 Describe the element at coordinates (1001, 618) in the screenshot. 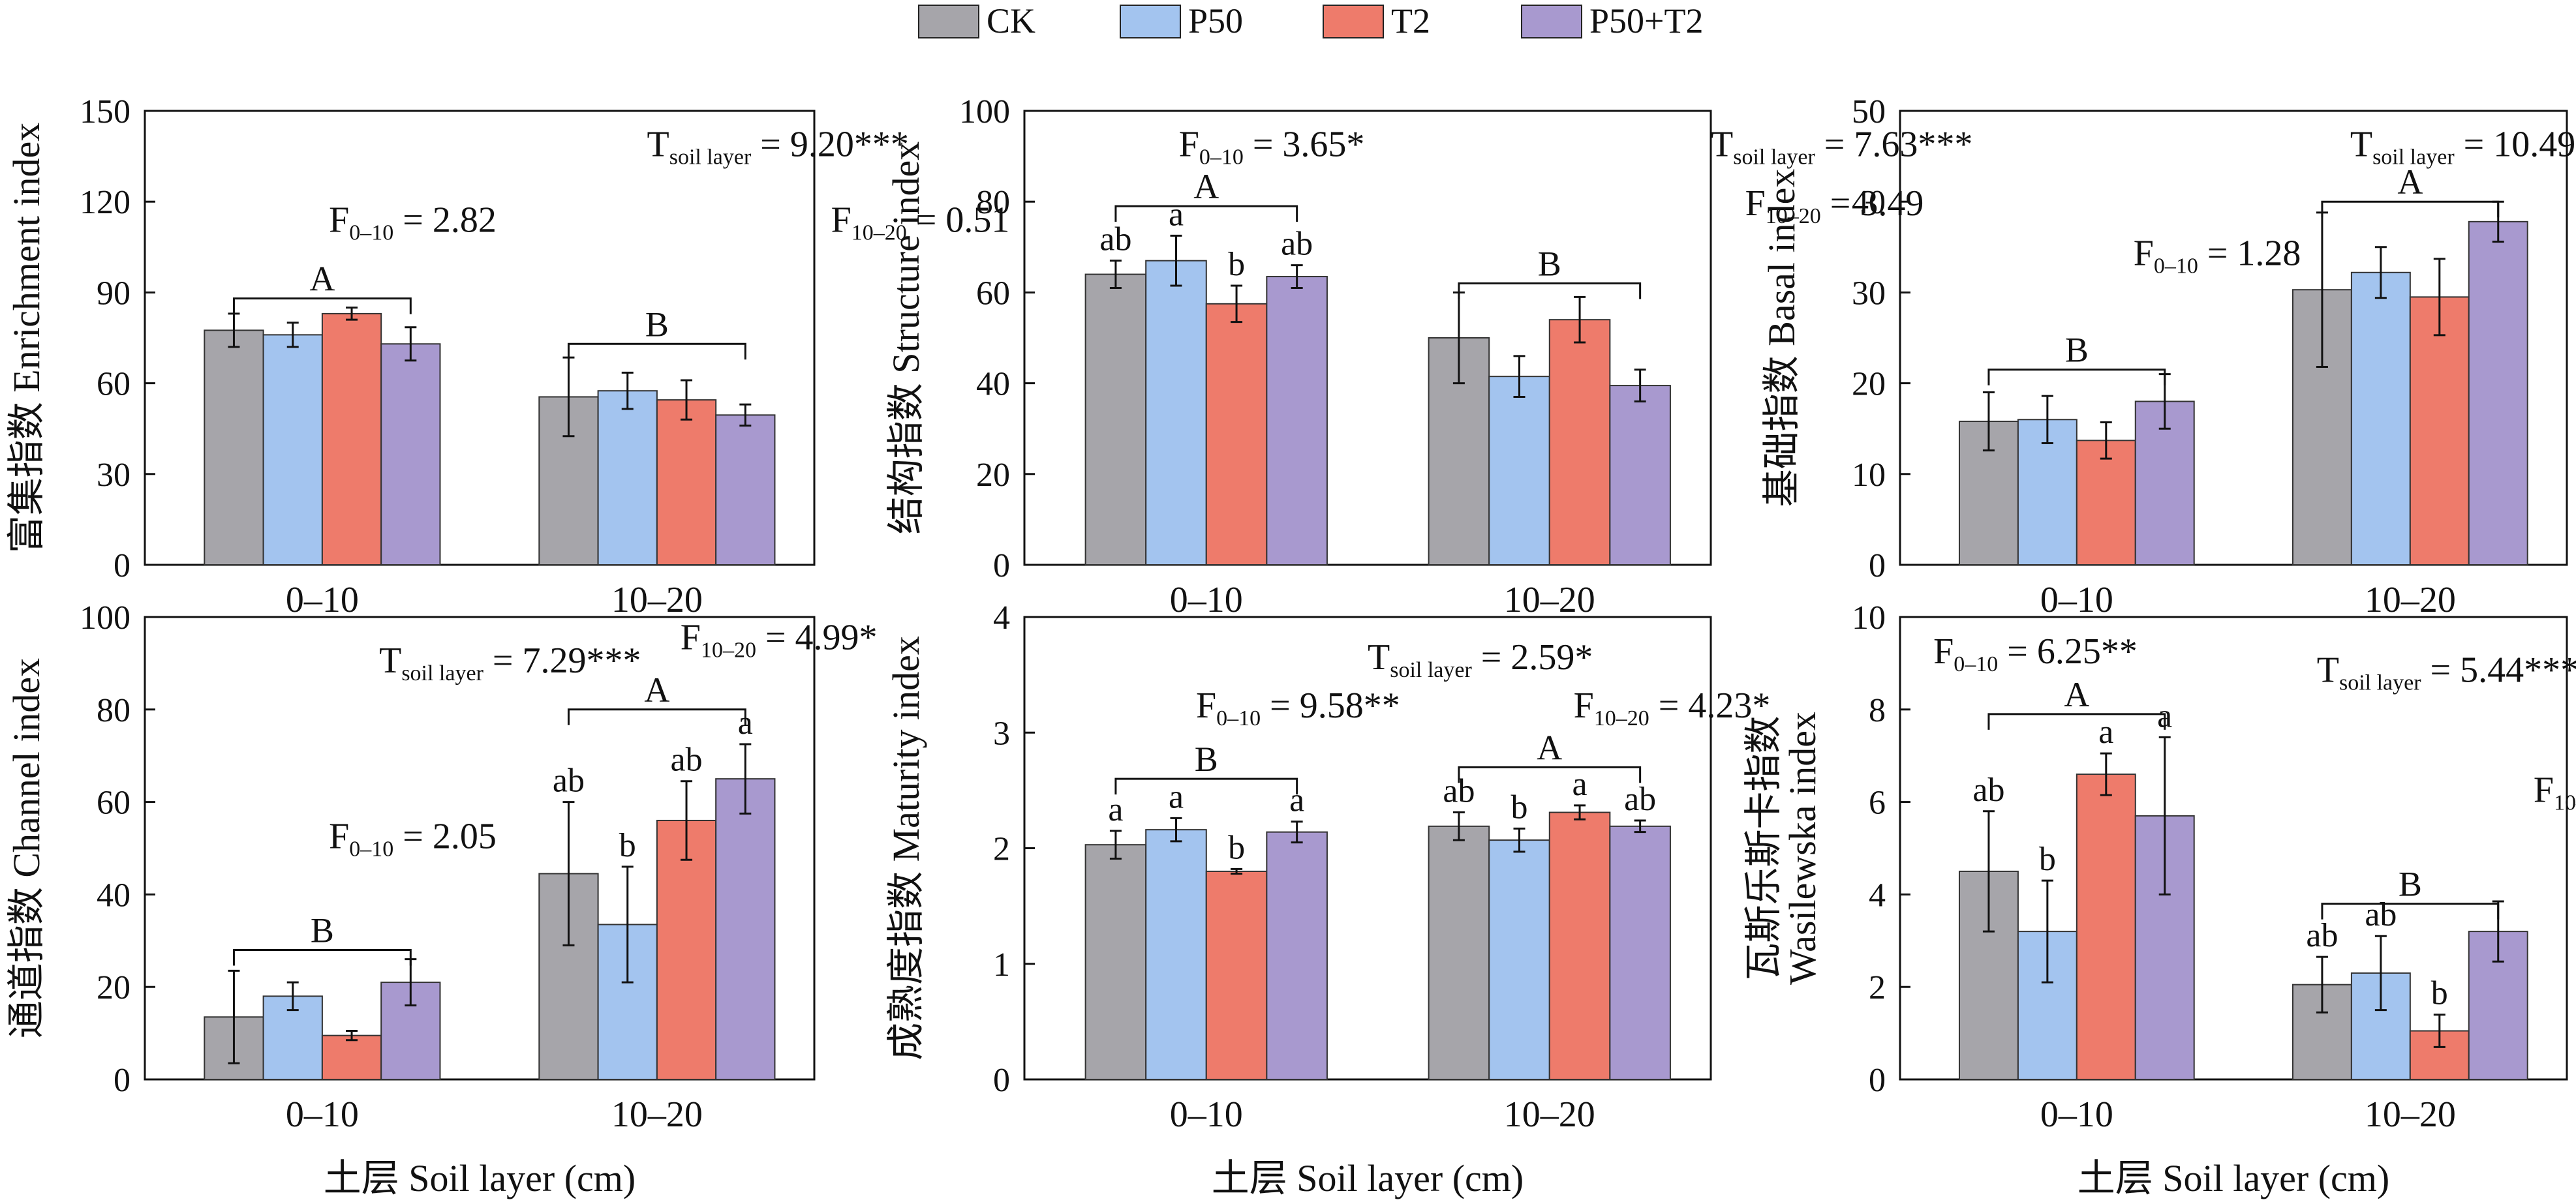

I see `y-tick-label: 4` at that location.